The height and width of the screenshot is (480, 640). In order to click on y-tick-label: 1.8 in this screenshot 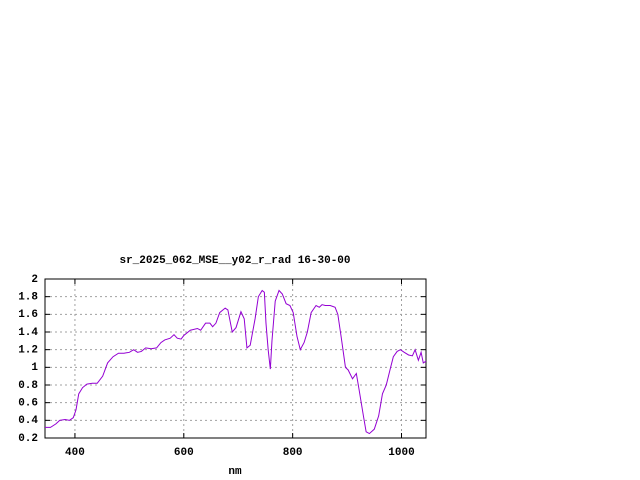, I will do `click(28, 298)`.